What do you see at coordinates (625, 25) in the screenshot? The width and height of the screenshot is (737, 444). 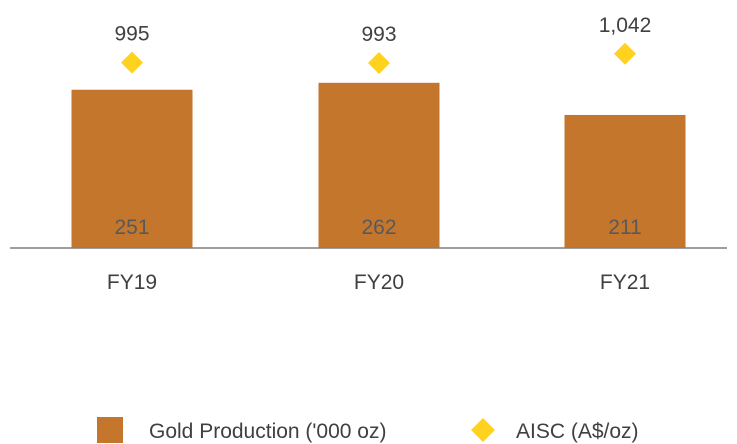 I see `aisc-label-fy21: 1,042` at bounding box center [625, 25].